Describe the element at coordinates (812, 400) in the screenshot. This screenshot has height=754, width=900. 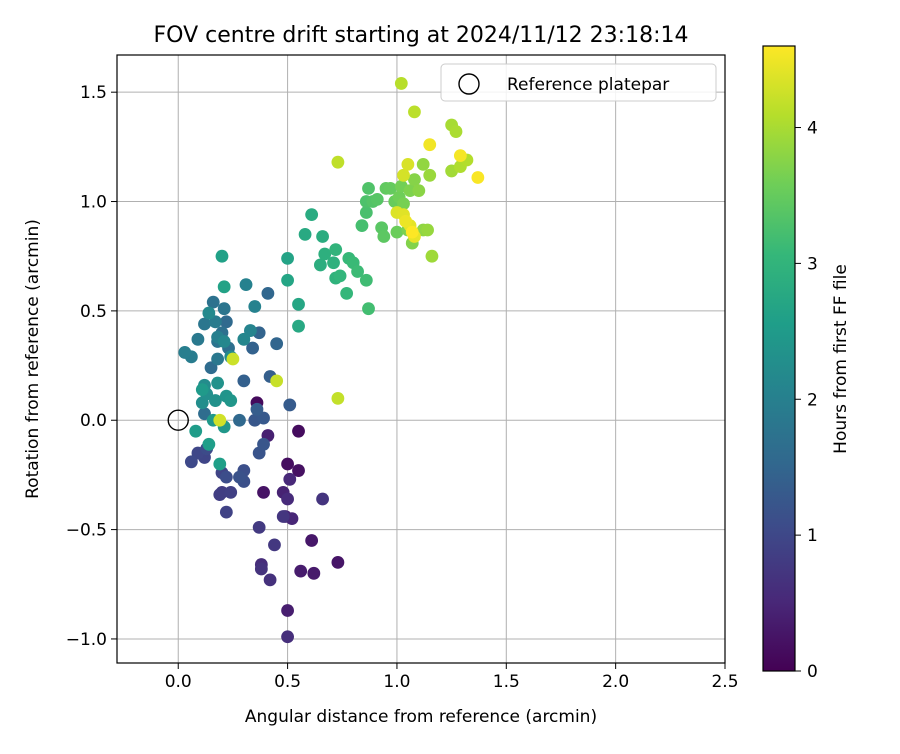
I see `colorbar-tick-label: 2` at that location.